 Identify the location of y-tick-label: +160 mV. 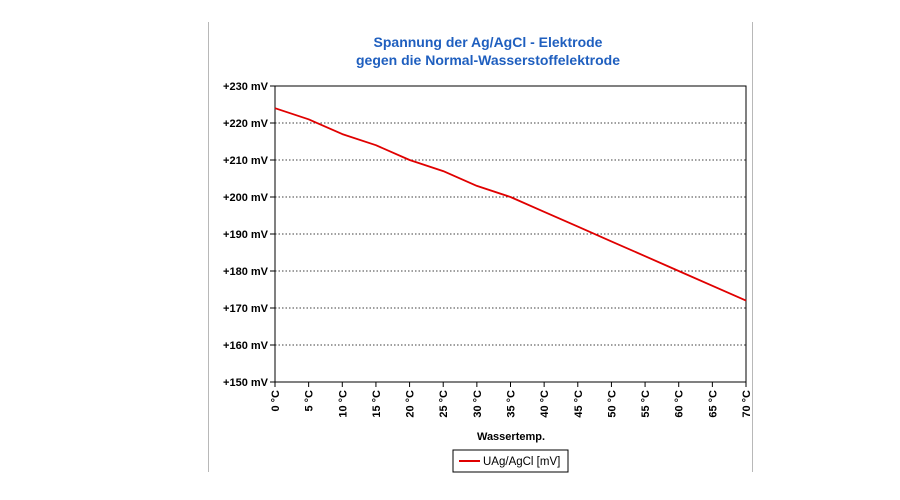
(246, 346).